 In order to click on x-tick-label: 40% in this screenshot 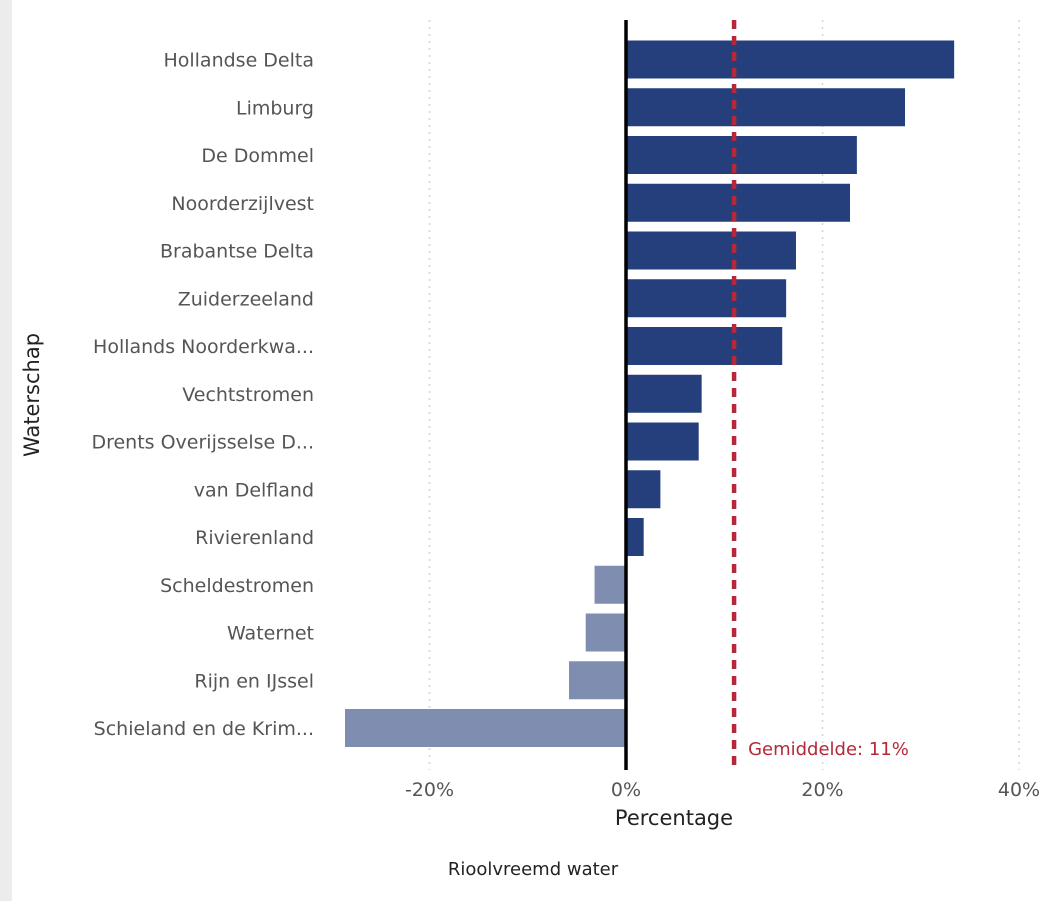, I will do `click(1019, 790)`.